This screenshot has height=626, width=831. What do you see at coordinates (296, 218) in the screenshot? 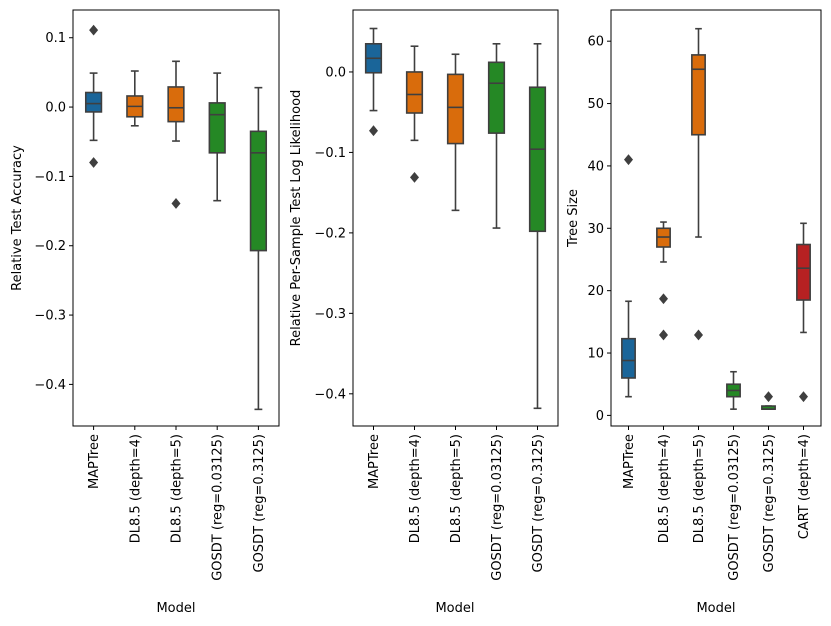
I see `y-axis-label: Relative Per-Sample Test Log Likelihood` at bounding box center [296, 218].